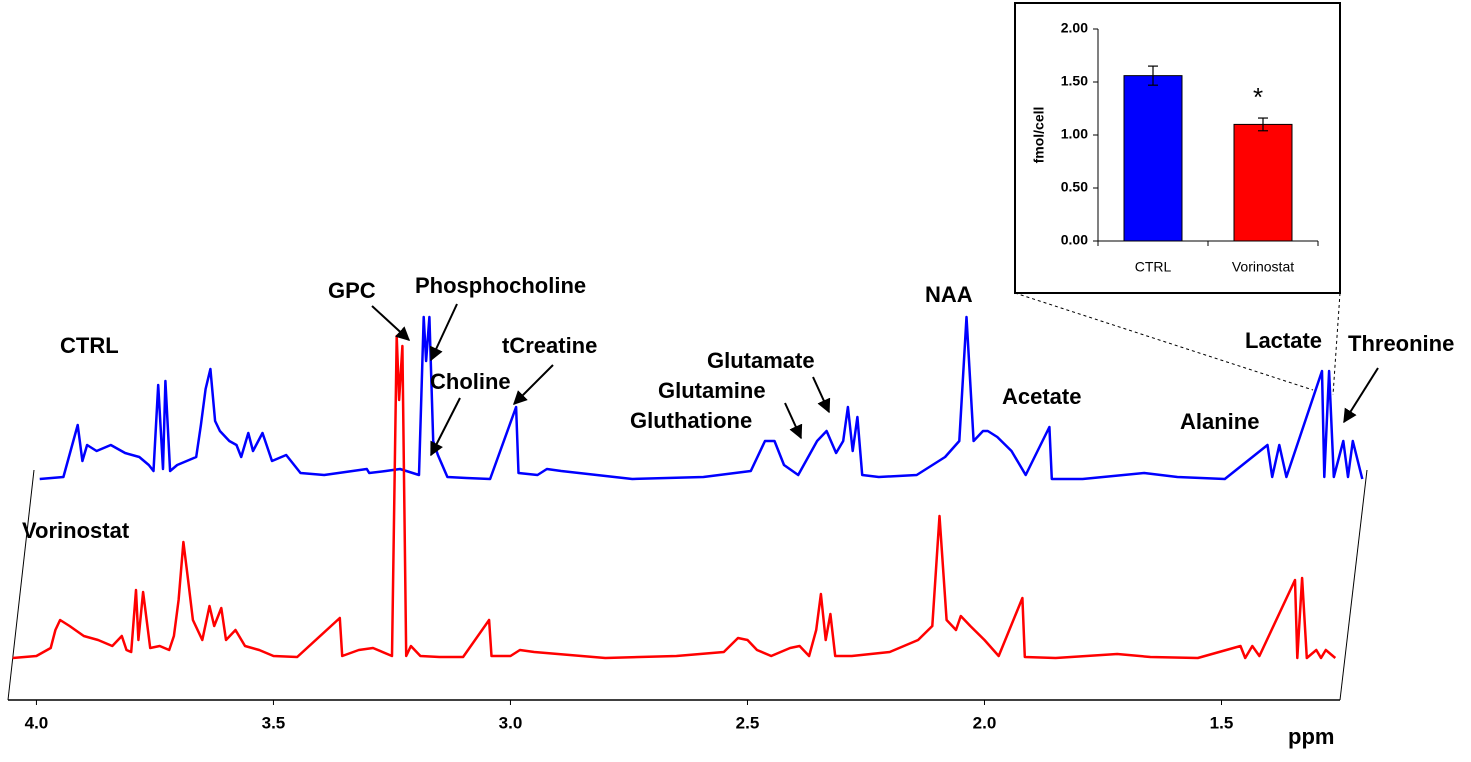 Image resolution: width=1471 pixels, height=762 pixels. What do you see at coordinates (1222, 722) in the screenshot?
I see `x-tick-label: 1.5` at bounding box center [1222, 722].